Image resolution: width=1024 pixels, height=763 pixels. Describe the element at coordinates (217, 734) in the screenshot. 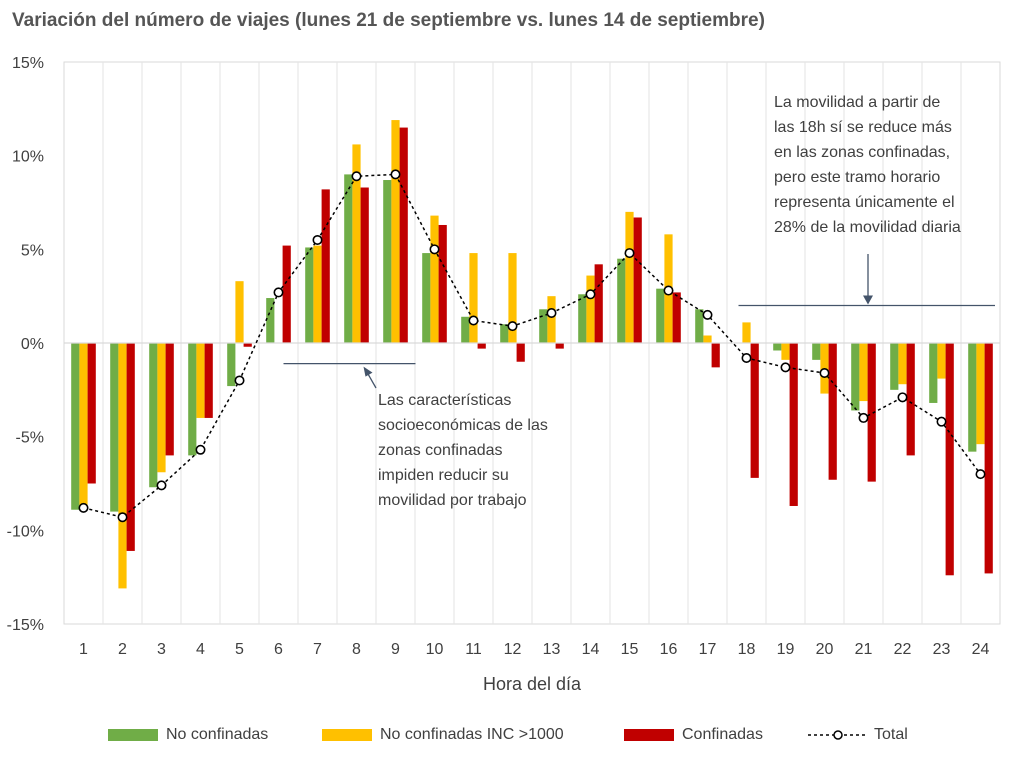

I see `legend-label: No confinadas` at that location.